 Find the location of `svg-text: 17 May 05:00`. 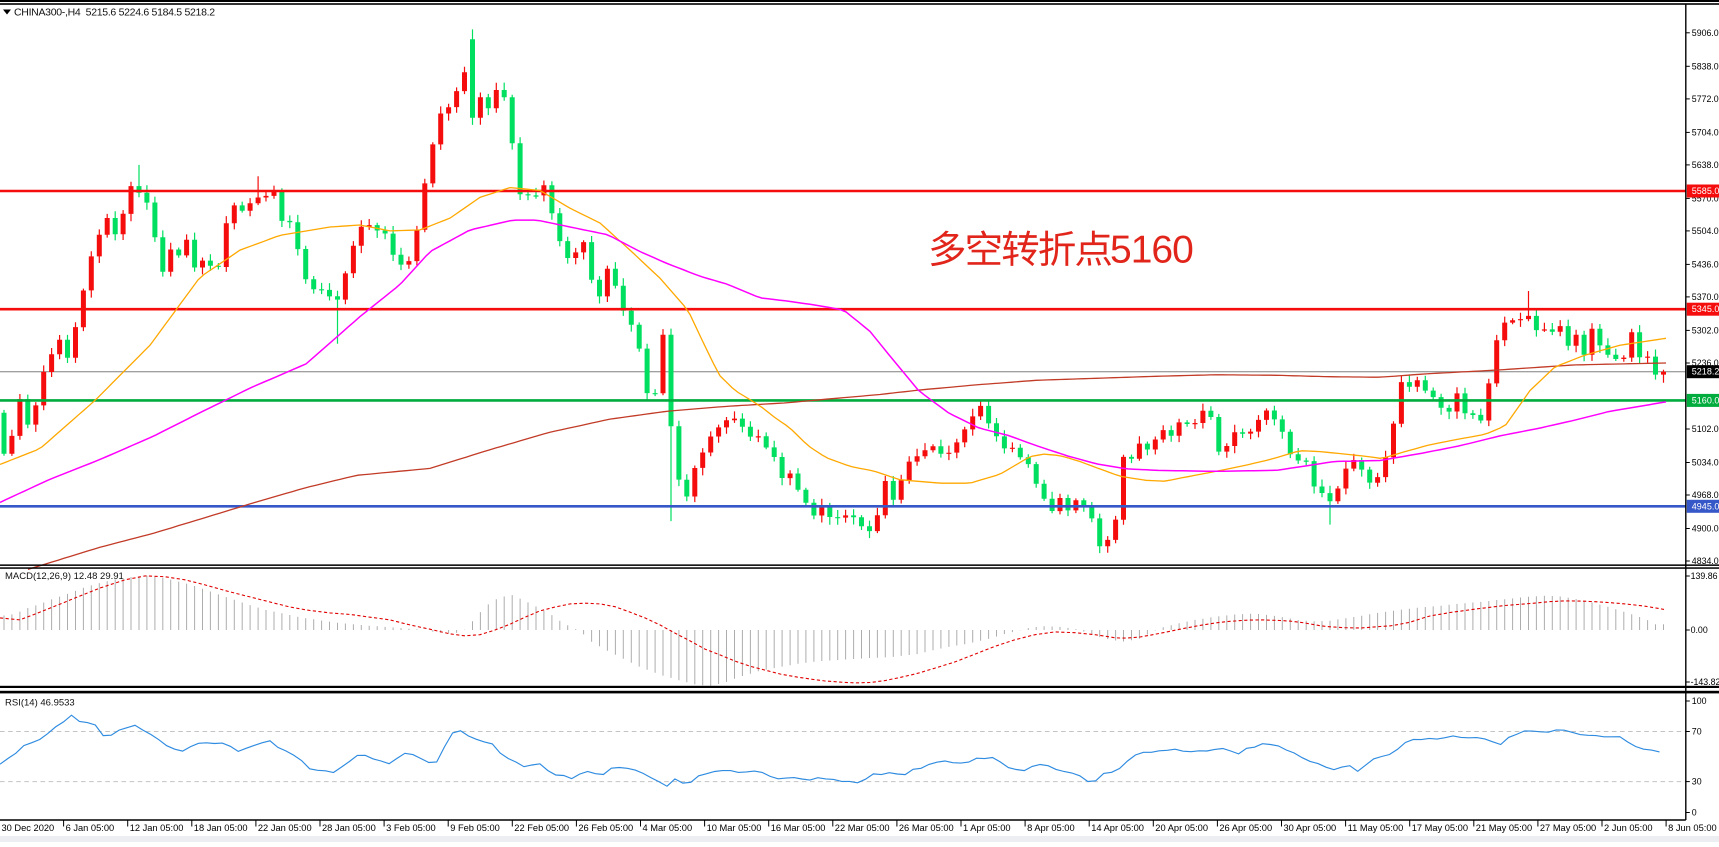

svg-text: 17 May 05:00 is located at coordinates (1440, 828).